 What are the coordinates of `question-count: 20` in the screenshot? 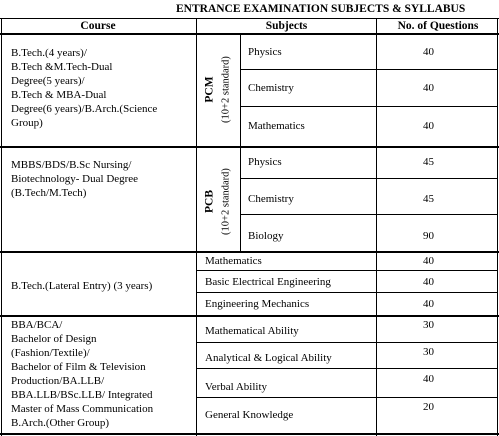 It's located at (428, 407).